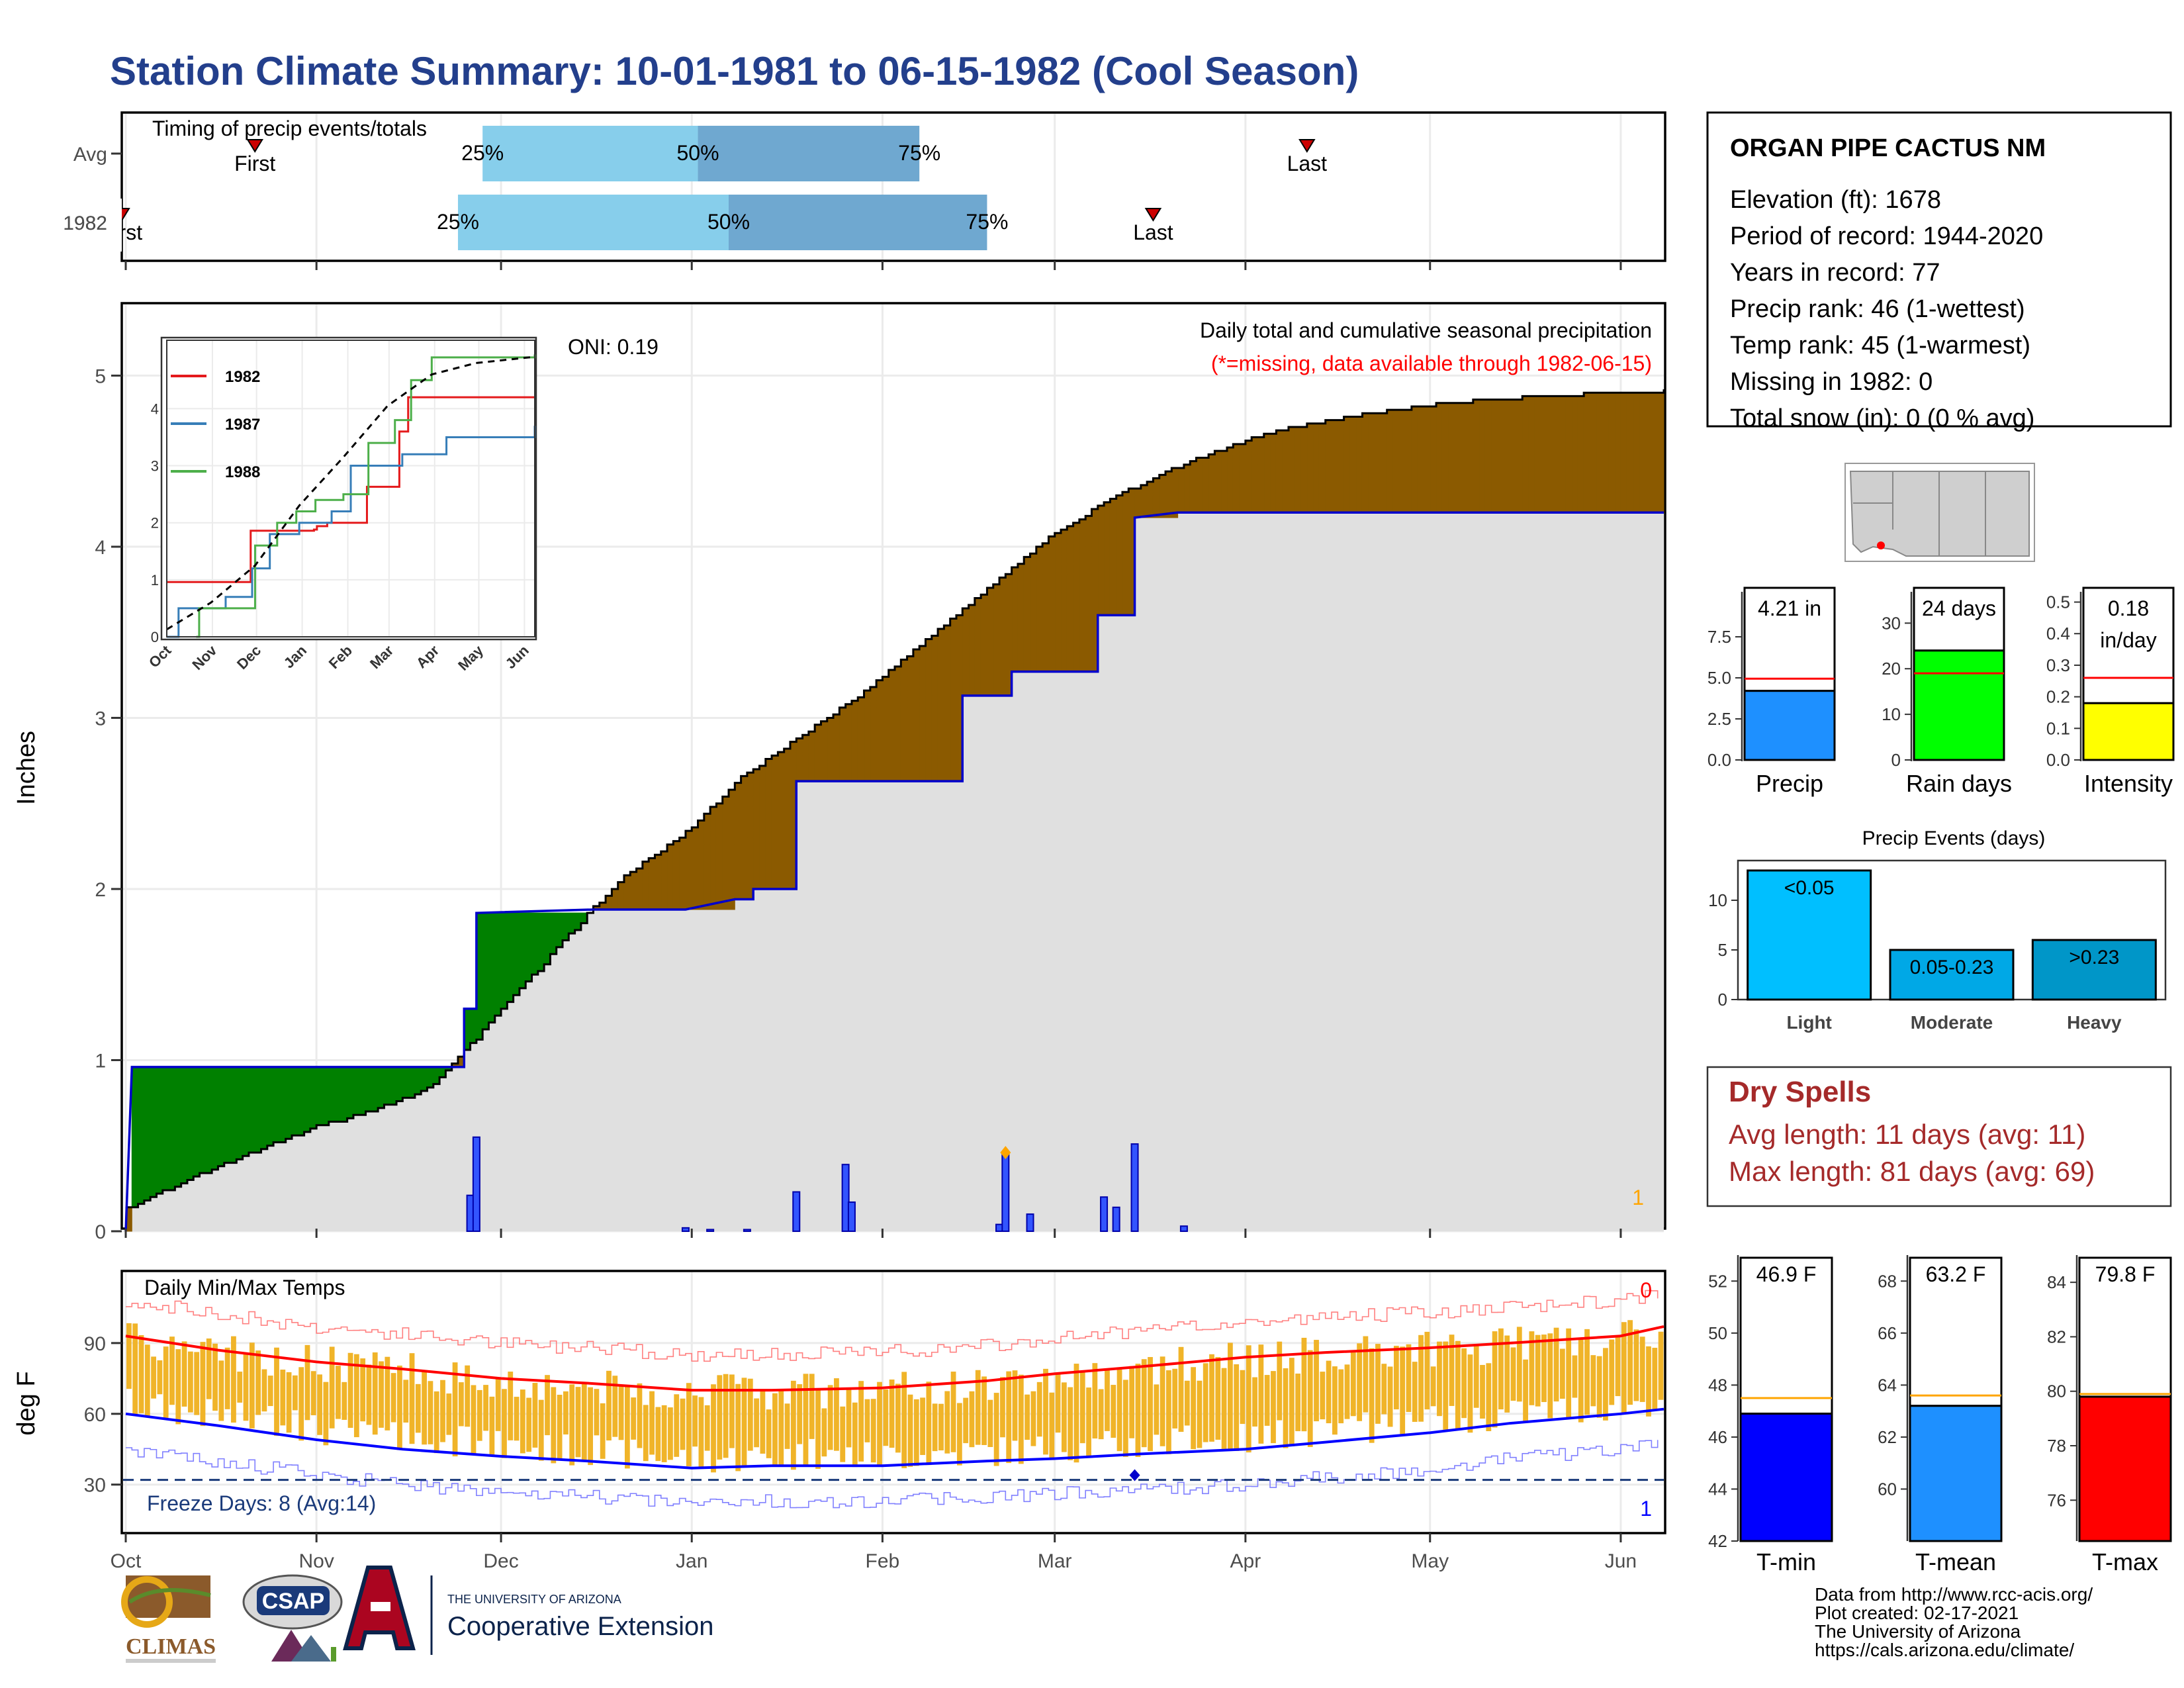 The height and width of the screenshot is (1688, 2184). Describe the element at coordinates (1891, 669) in the screenshot. I see `summary-tick-label: 20` at that location.